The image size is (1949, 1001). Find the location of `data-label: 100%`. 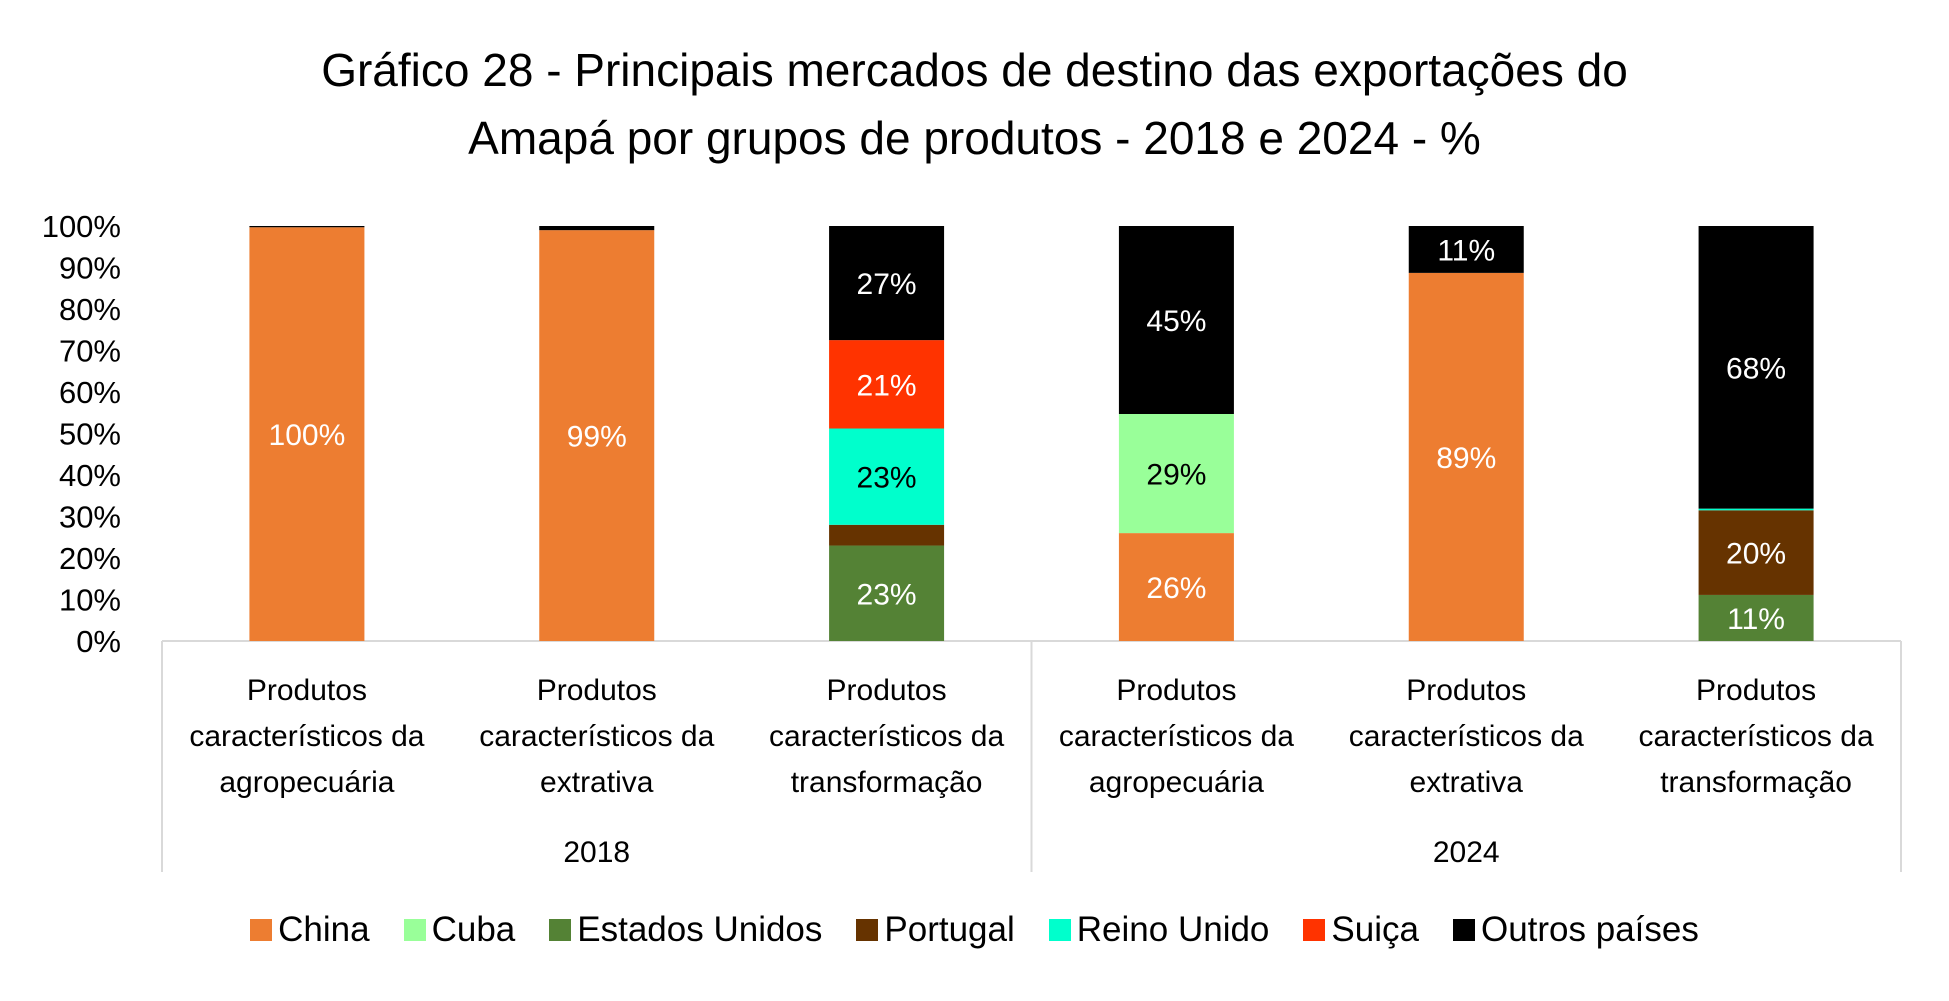

data-label: 100% is located at coordinates (307, 435).